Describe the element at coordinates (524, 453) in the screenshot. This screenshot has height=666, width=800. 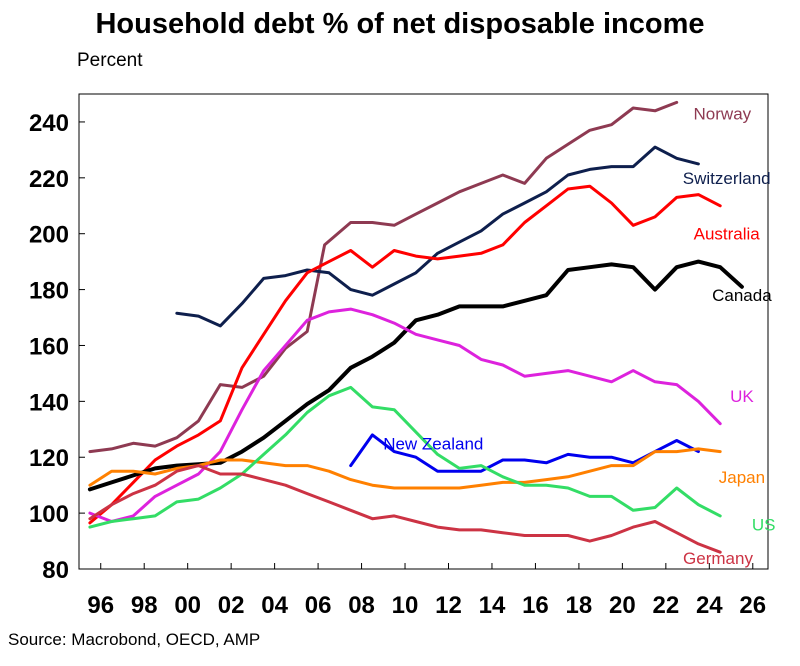
I see `series-line-new-zealand` at that location.